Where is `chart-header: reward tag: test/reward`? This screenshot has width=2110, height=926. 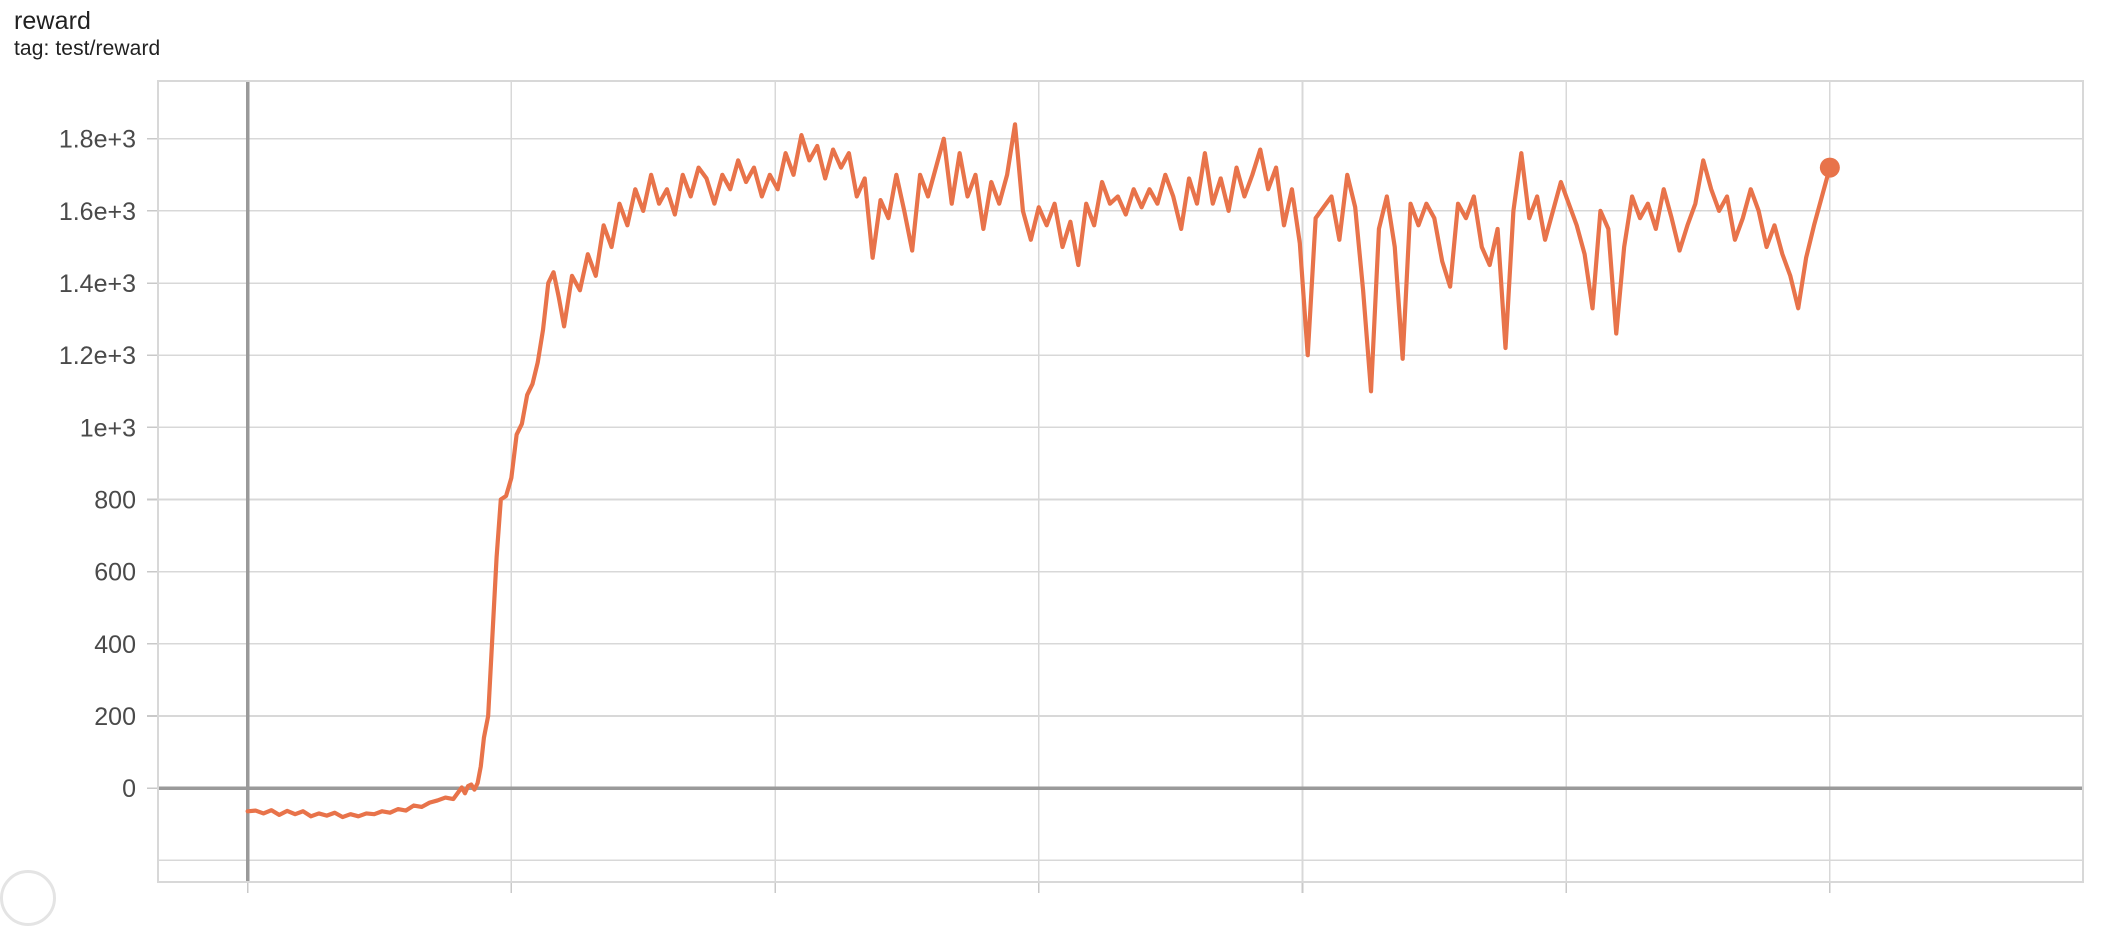
chart-header: reward tag: test/reward is located at coordinates (464, 34).